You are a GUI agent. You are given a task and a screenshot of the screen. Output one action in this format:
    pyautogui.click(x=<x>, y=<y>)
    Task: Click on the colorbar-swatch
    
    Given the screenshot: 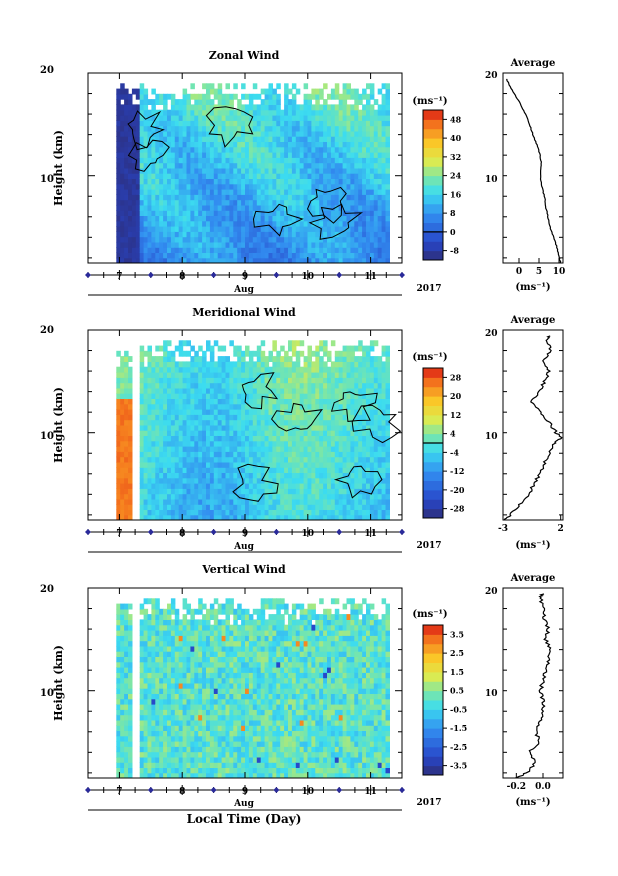 What is the action you would take?
    pyautogui.click(x=433, y=494)
    